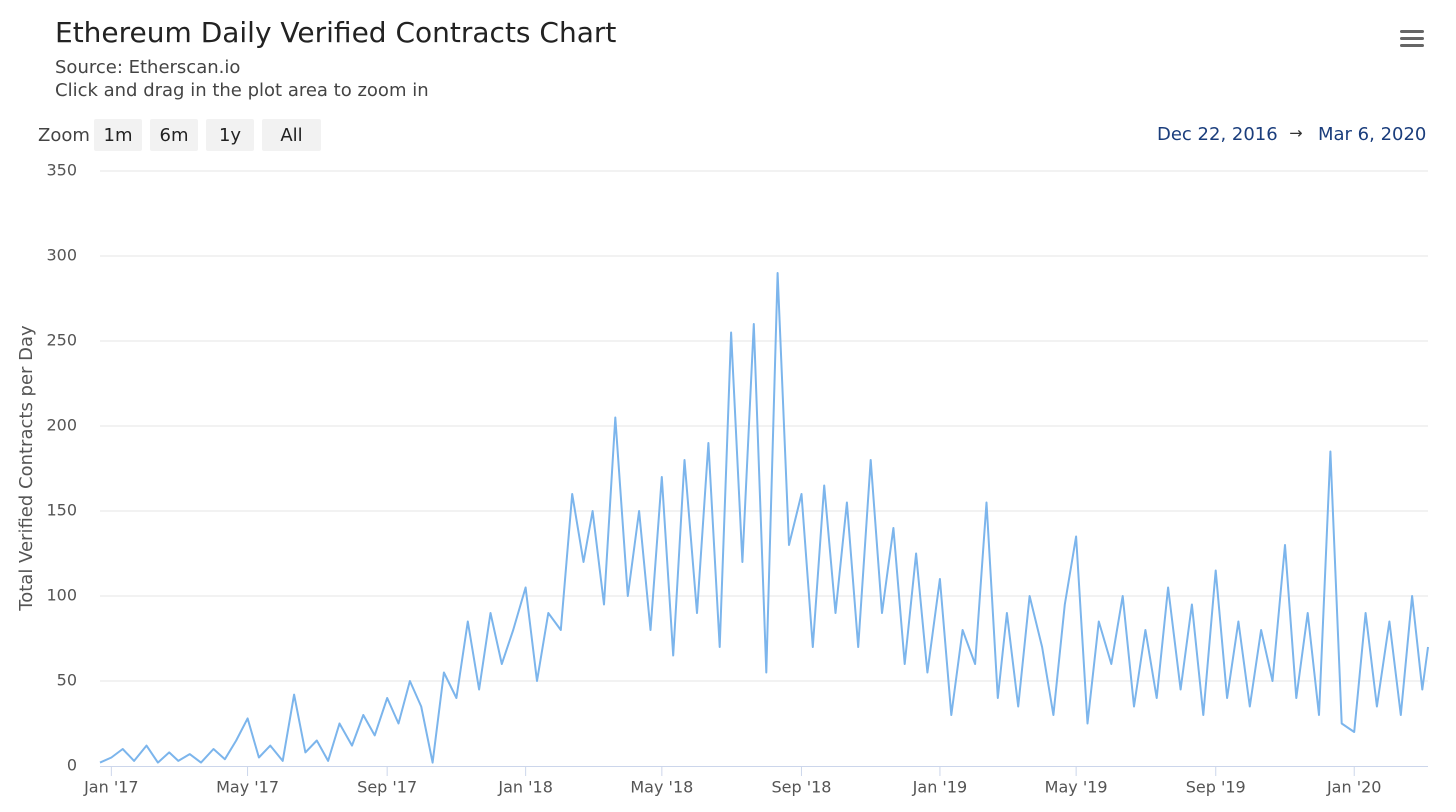  I want to click on y-tick-label: 250, so click(61, 340).